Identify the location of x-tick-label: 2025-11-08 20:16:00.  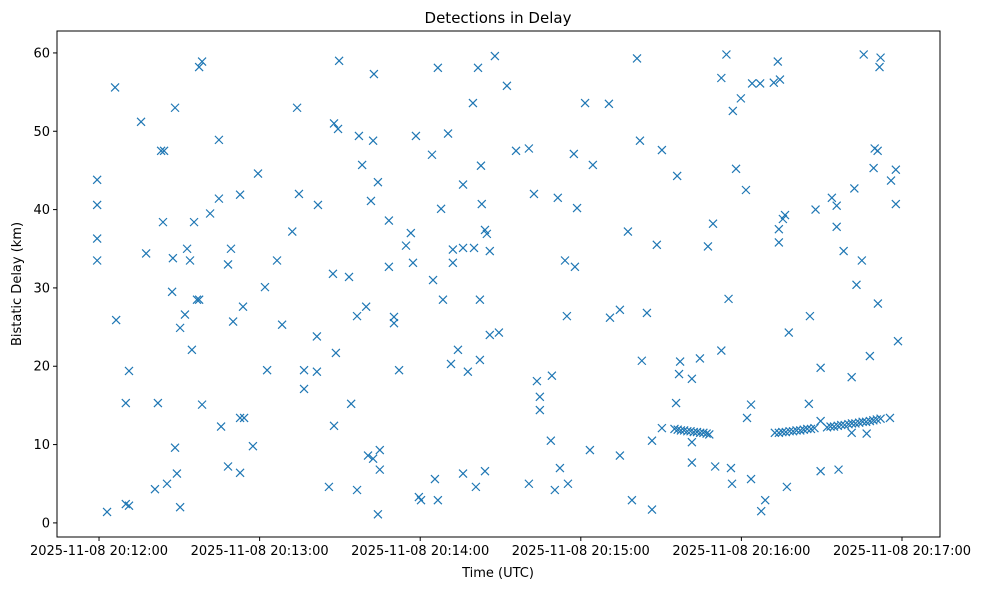
(741, 551).